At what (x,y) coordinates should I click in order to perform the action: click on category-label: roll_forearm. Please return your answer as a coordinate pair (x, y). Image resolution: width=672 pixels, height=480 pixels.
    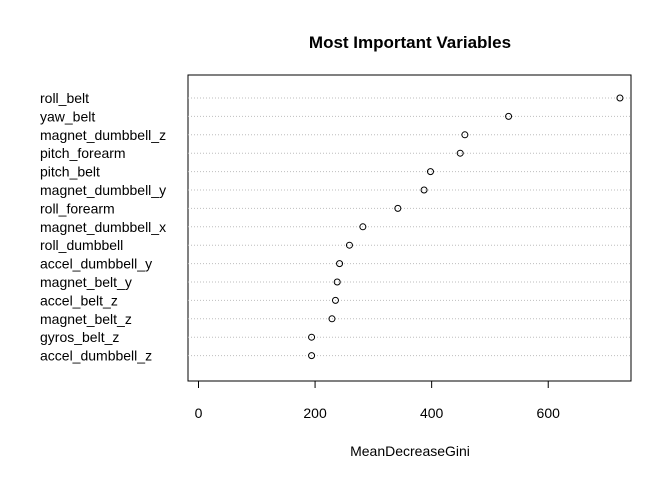
    Looking at the image, I should click on (77, 208).